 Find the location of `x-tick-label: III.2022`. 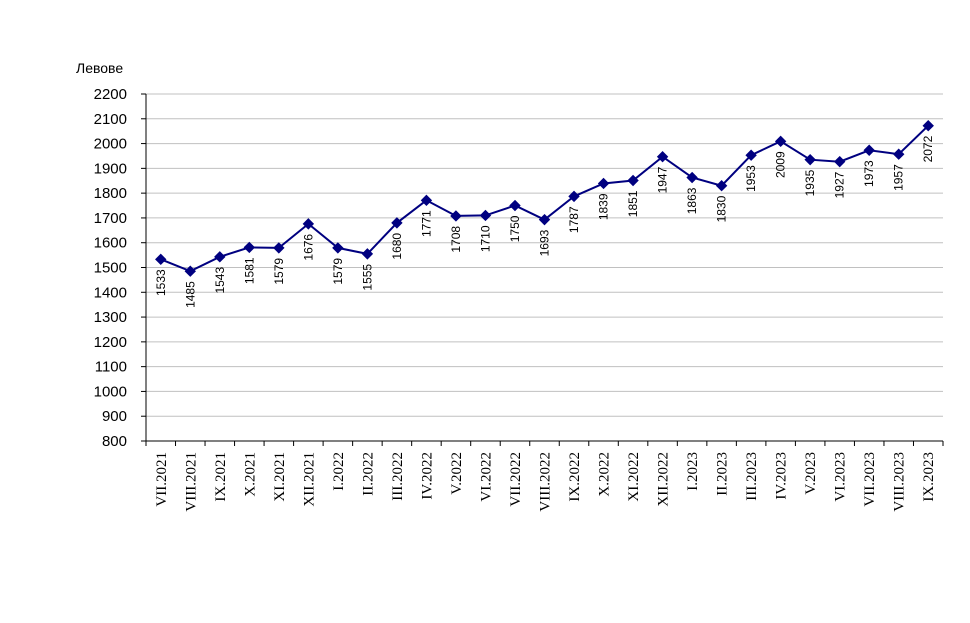

x-tick-label: III.2022 is located at coordinates (398, 476).